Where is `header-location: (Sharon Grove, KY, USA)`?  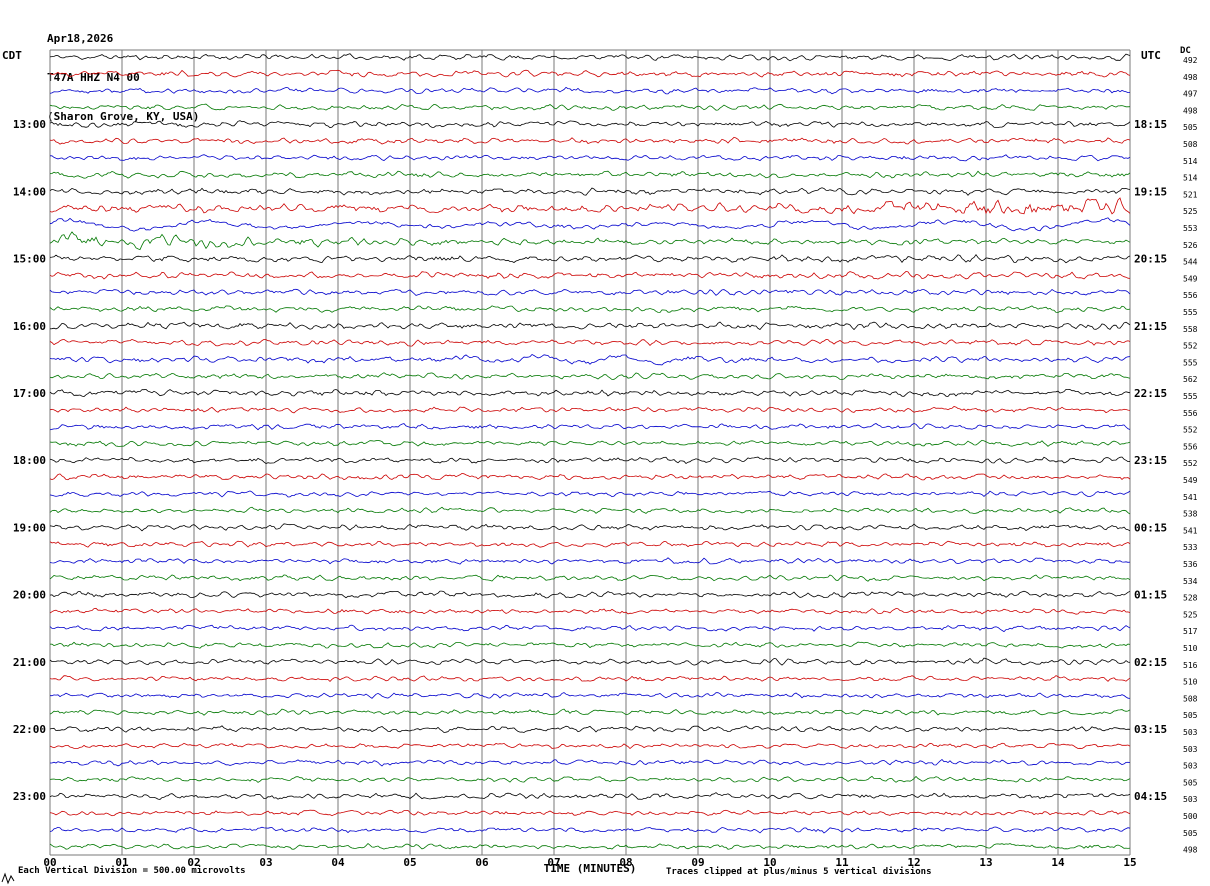 header-location: (Sharon Grove, KY, USA) is located at coordinates (123, 116).